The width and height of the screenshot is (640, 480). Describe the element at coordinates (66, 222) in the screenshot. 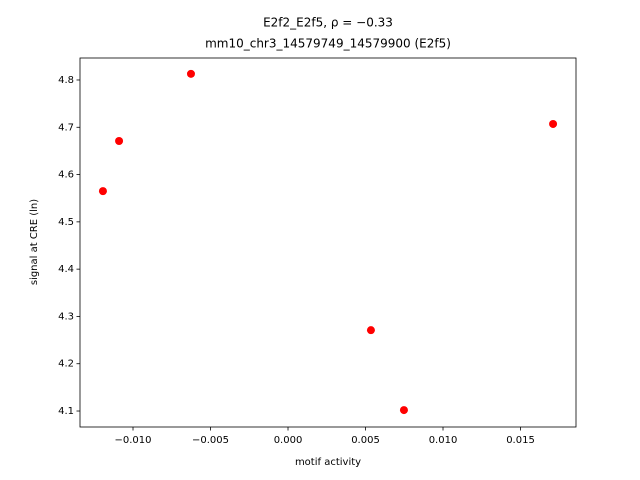

I see `y-tick-label: 4.5` at that location.